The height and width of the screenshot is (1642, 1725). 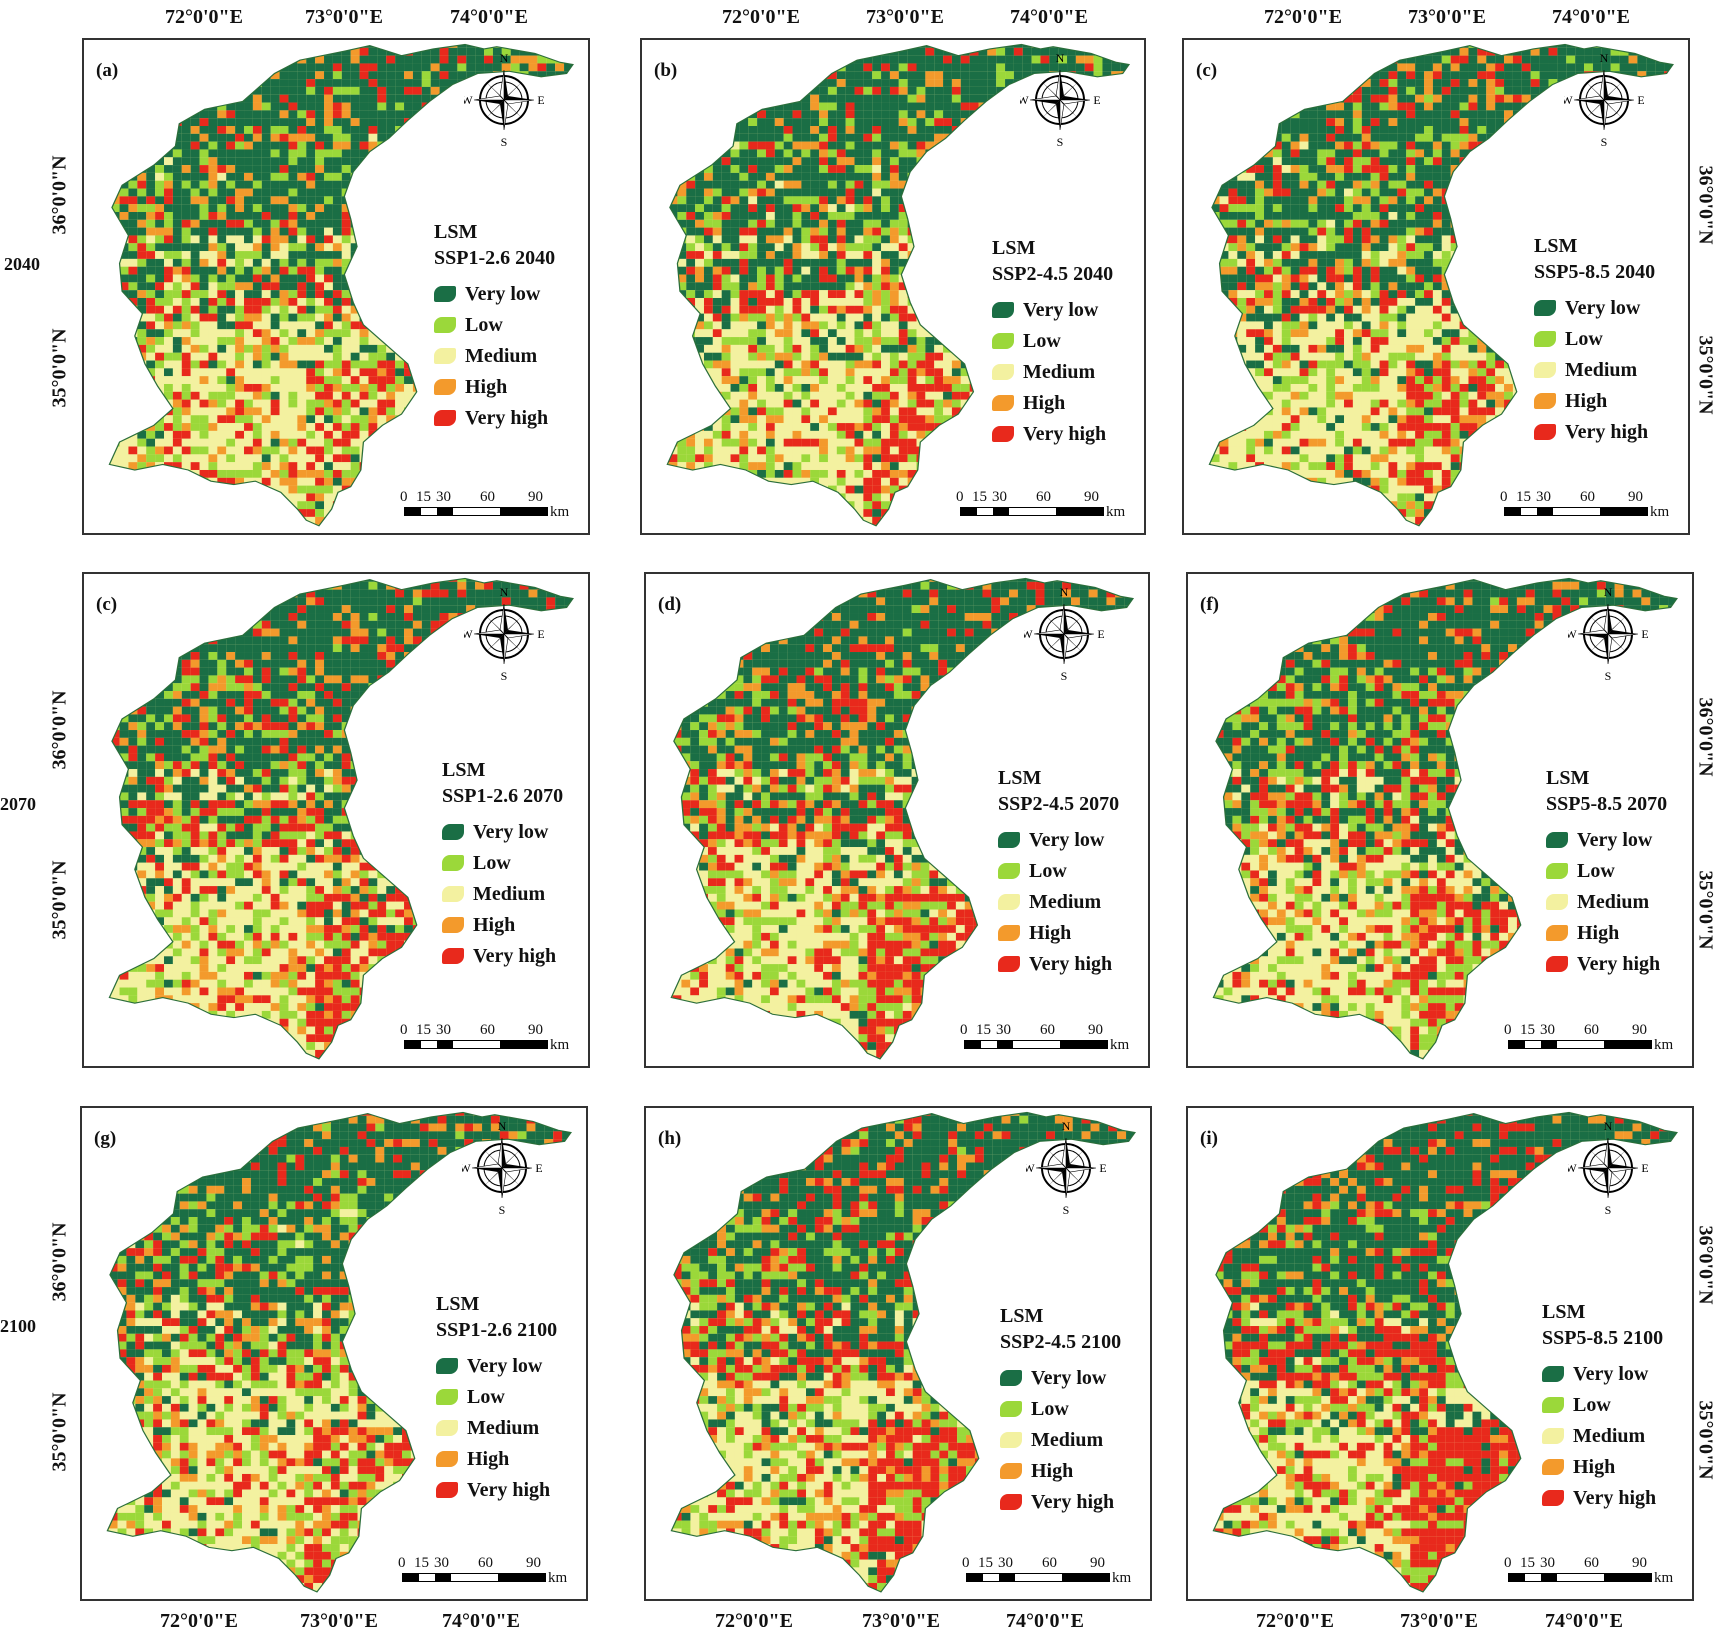 What do you see at coordinates (1206, 71) in the screenshot?
I see `panel-label: (c)` at bounding box center [1206, 71].